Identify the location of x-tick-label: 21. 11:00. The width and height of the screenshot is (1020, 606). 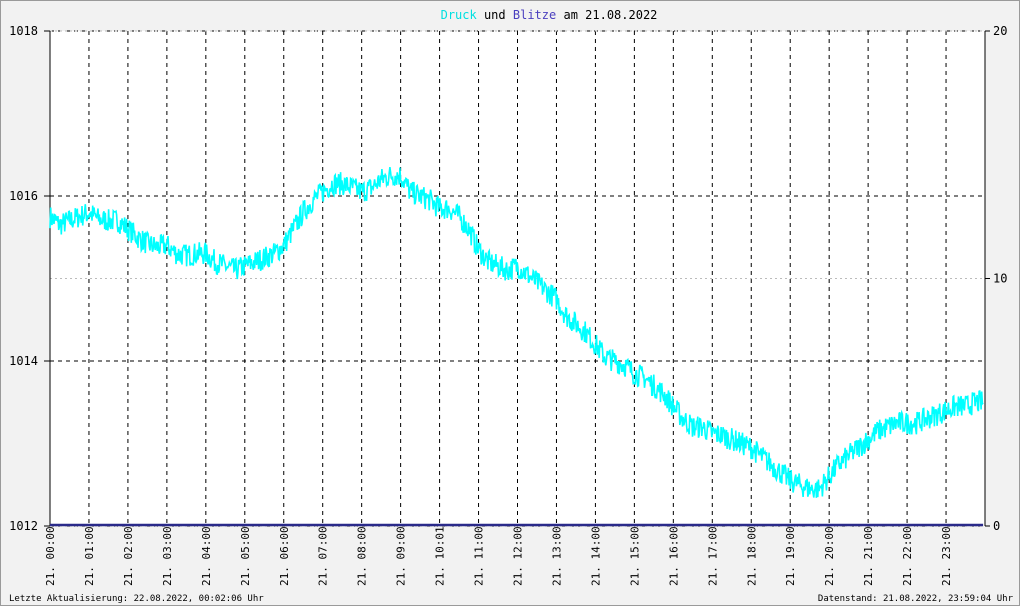
(479, 556).